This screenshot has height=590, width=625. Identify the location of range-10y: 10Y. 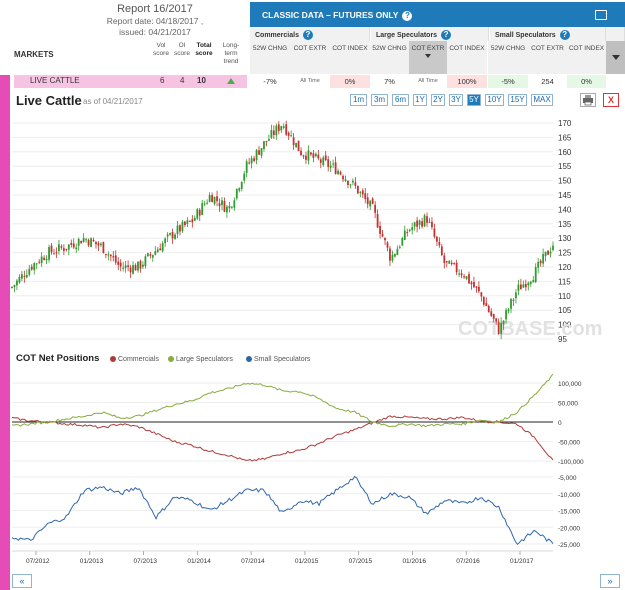
(494, 100).